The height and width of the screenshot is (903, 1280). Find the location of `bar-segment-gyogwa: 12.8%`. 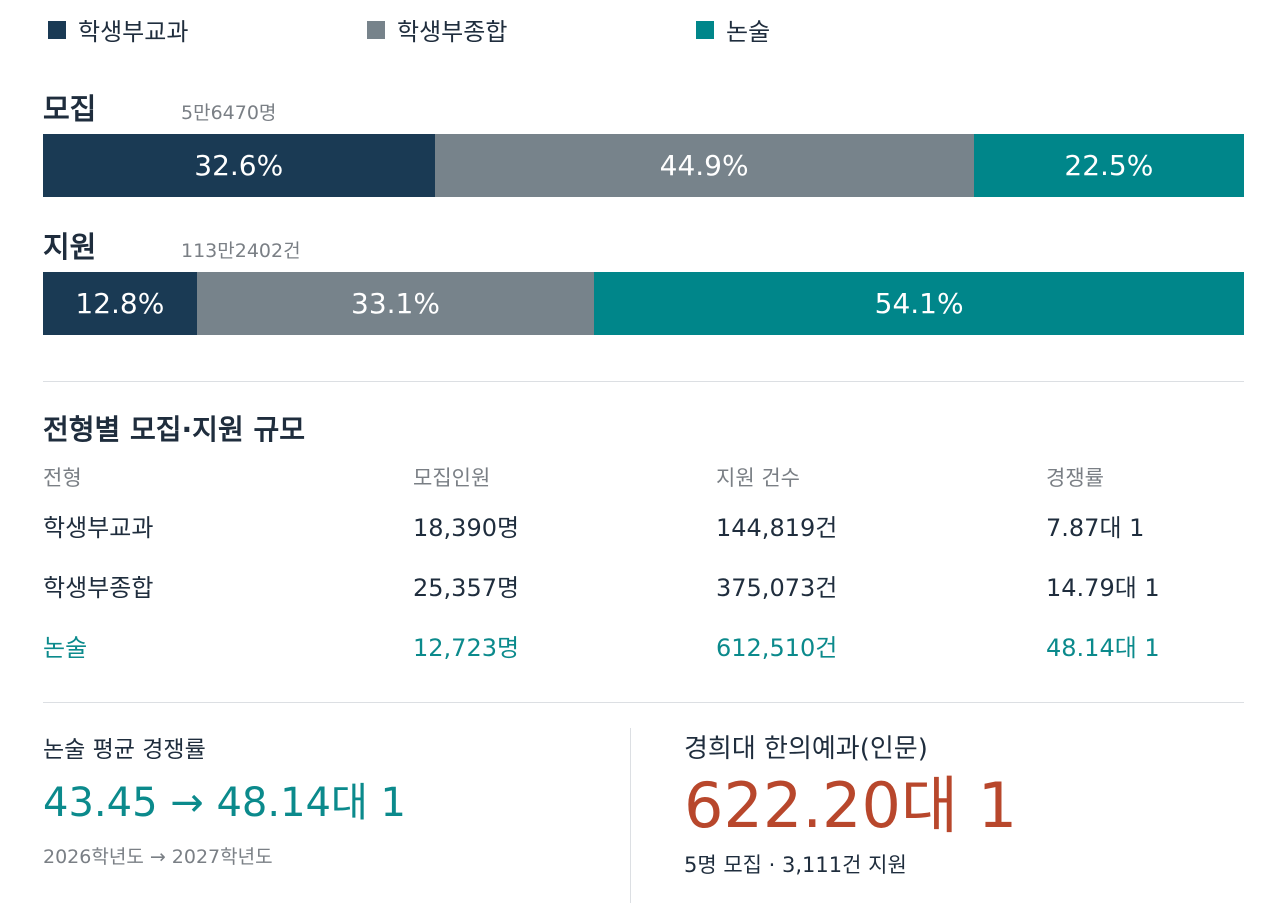

bar-segment-gyogwa: 12.8% is located at coordinates (120, 303).